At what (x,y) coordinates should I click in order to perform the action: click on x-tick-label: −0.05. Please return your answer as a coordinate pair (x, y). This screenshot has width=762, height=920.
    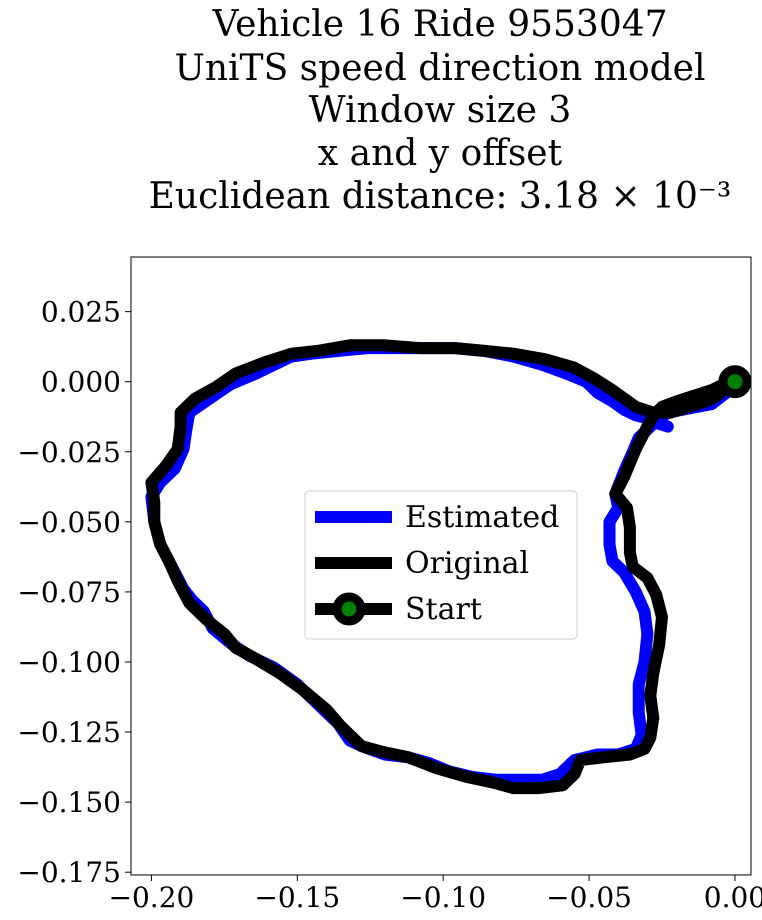
    Looking at the image, I should click on (589, 897).